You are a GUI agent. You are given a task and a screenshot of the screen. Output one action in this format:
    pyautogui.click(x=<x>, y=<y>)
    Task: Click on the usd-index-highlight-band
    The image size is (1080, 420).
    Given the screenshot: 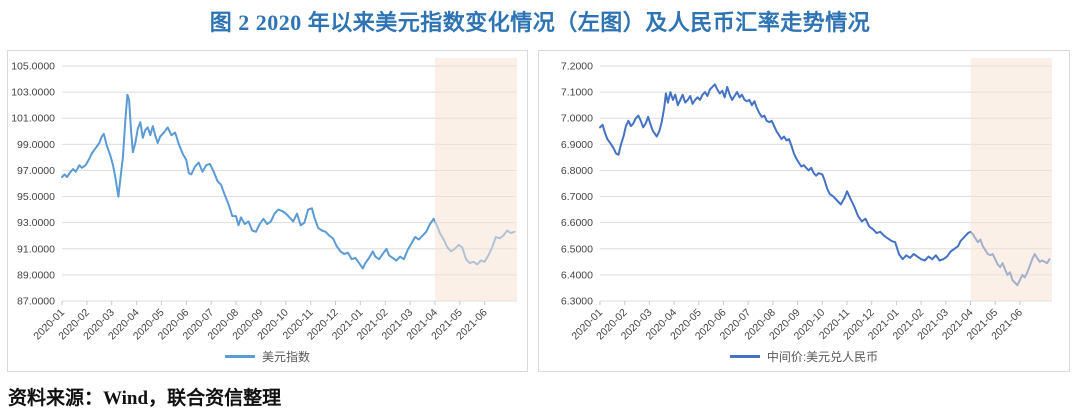 What is the action you would take?
    pyautogui.click(x=475, y=179)
    